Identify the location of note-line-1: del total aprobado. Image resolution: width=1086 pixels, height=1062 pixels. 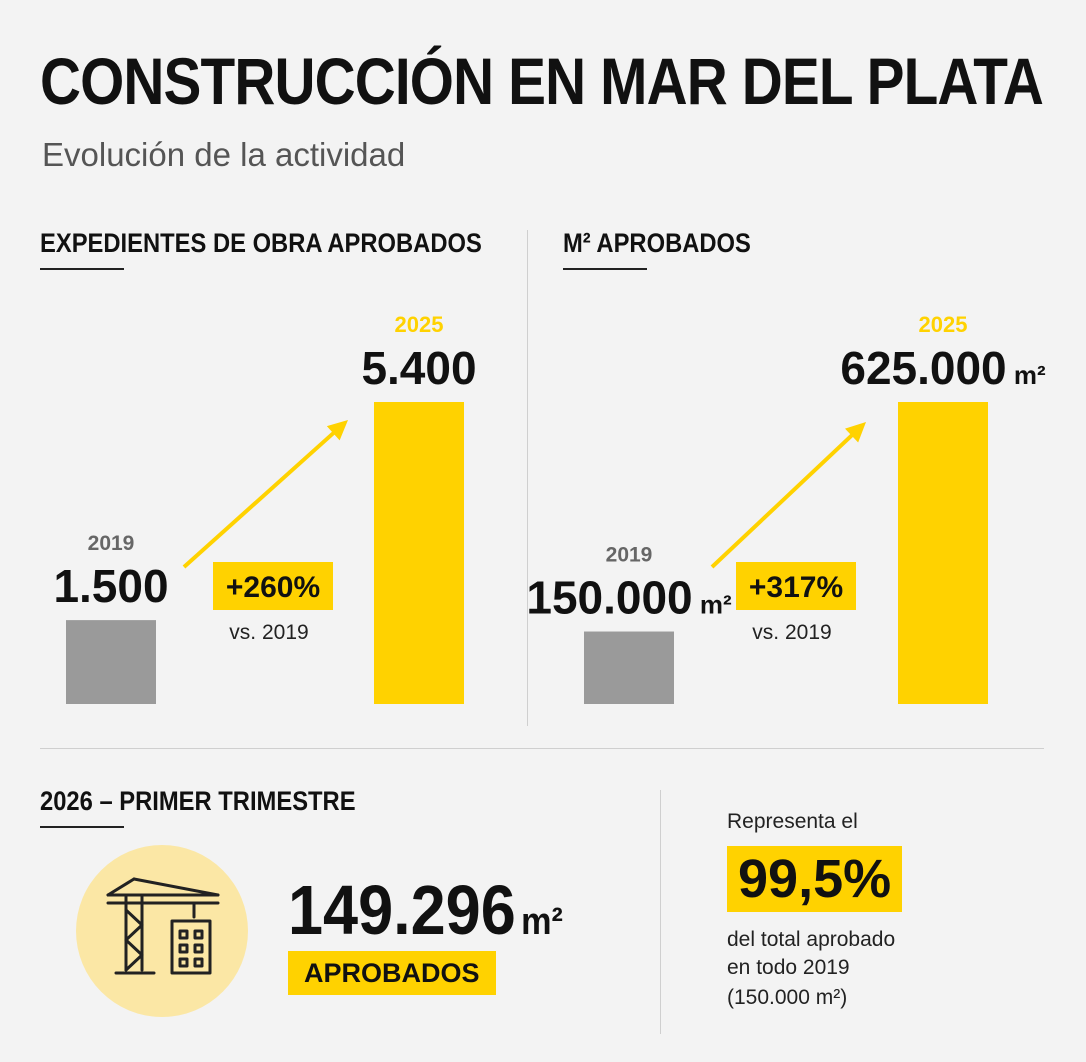
(811, 939).